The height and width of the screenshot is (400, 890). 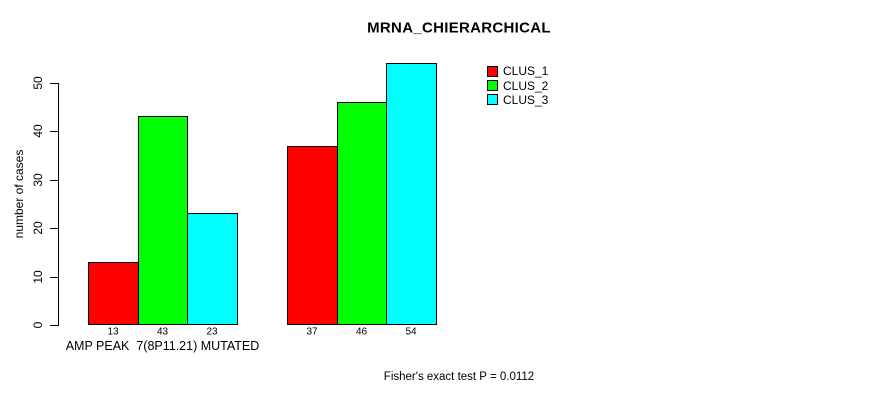 I want to click on y-axis-tick-label: 40, so click(x=38, y=131).